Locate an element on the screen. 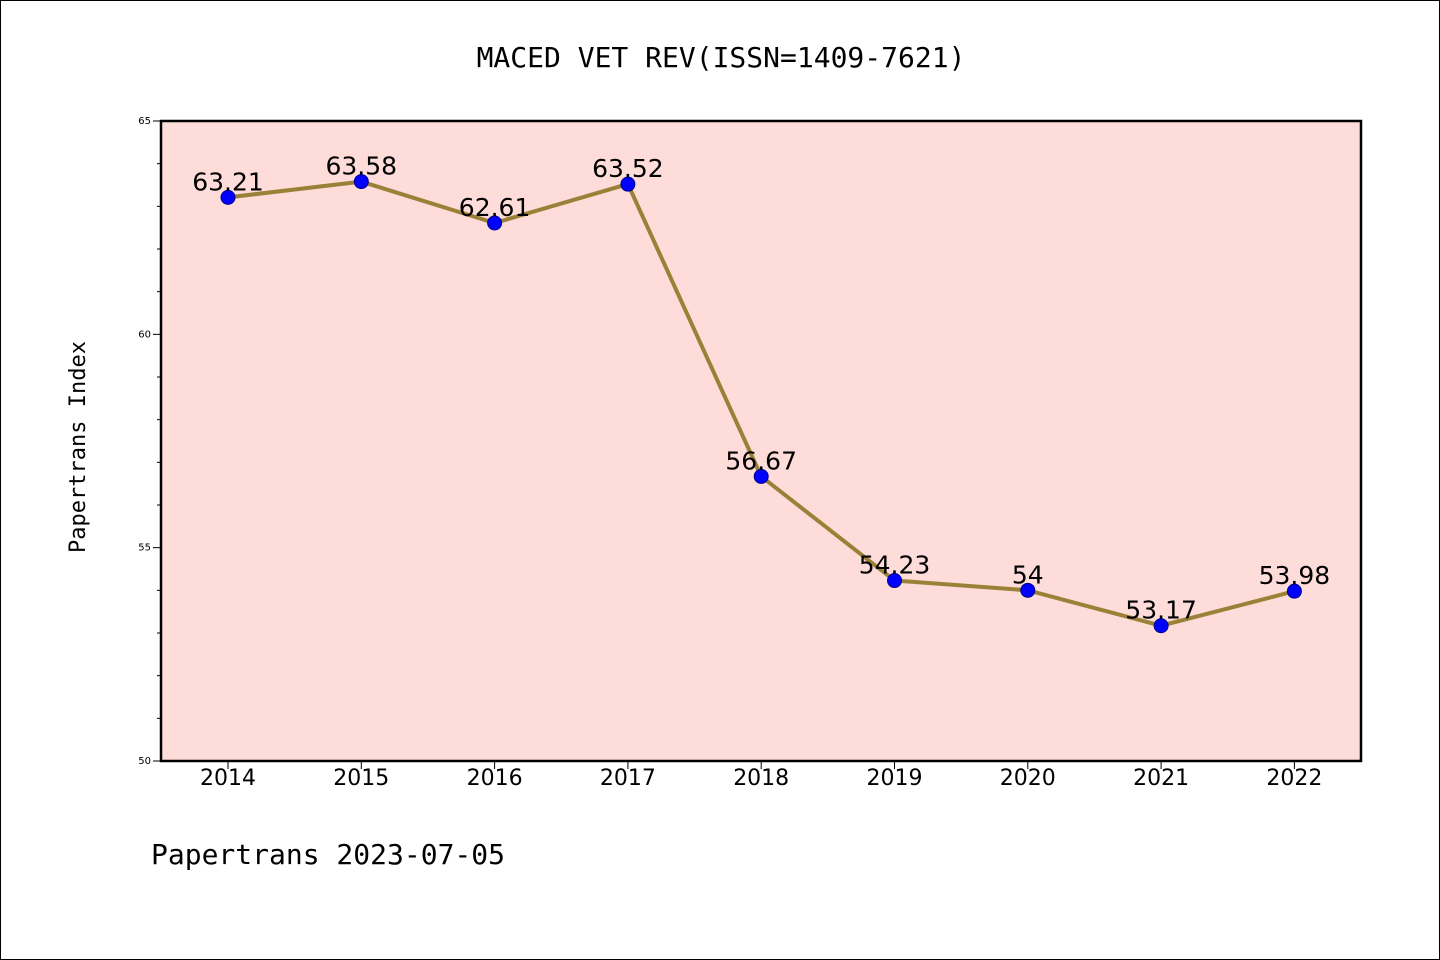  y-tick-label: 50 is located at coordinates (144, 761).